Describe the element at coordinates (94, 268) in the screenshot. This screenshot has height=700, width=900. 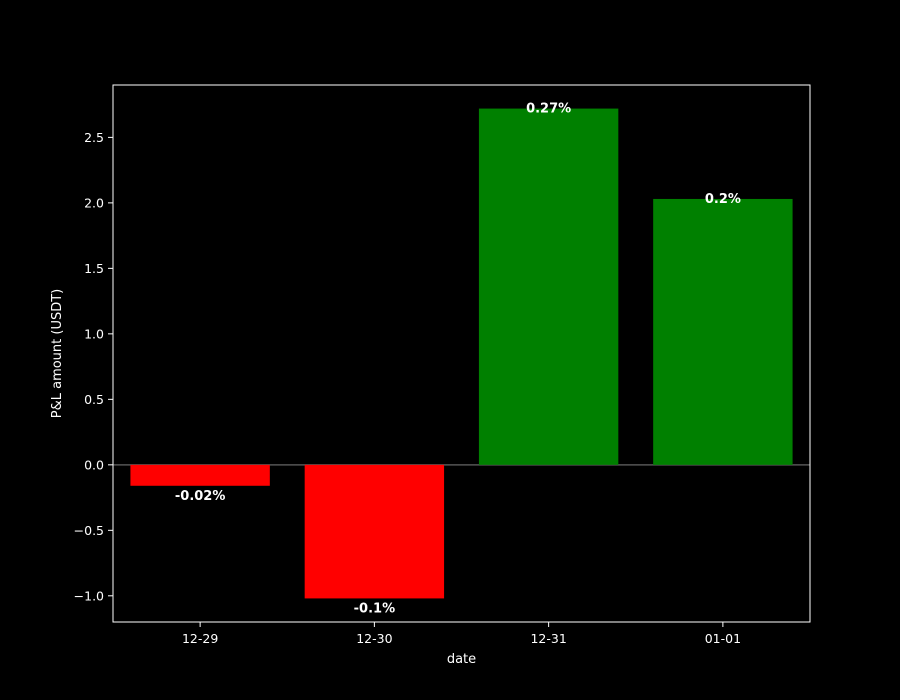
I see `y-tick-label: 1.5` at that location.